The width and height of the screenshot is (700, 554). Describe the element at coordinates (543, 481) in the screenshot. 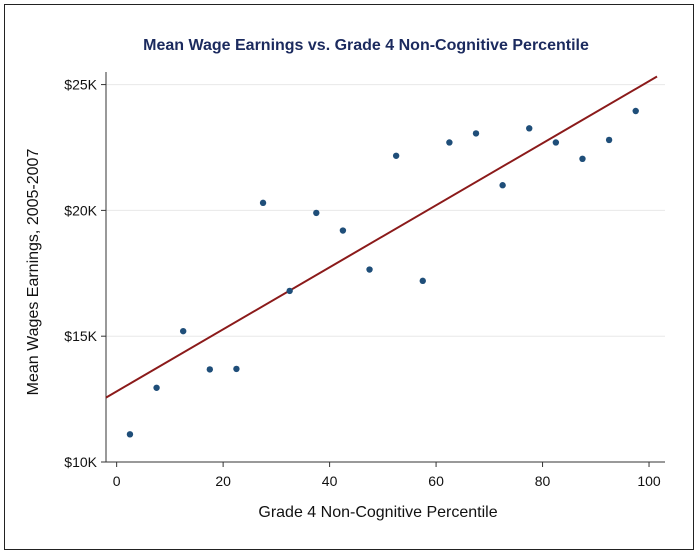

I see `x-tick-label: 80` at that location.